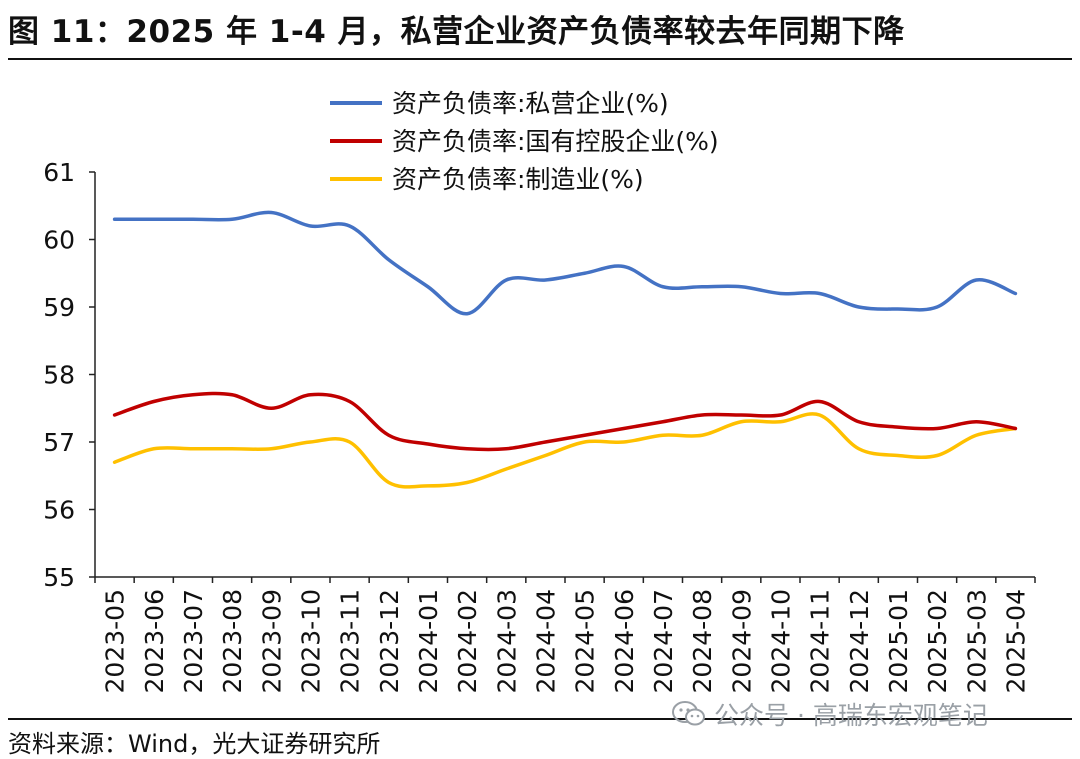 The image size is (1080, 759). Describe the element at coordinates (467, 641) in the screenshot. I see `x-tick-label: 2024-02` at that location.